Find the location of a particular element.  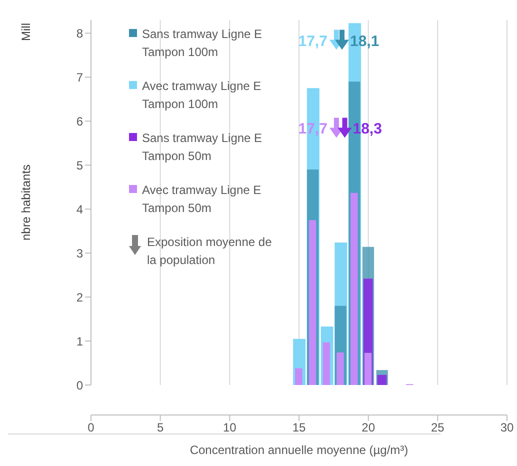

y-tick-label: 4 is located at coordinates (80, 209).